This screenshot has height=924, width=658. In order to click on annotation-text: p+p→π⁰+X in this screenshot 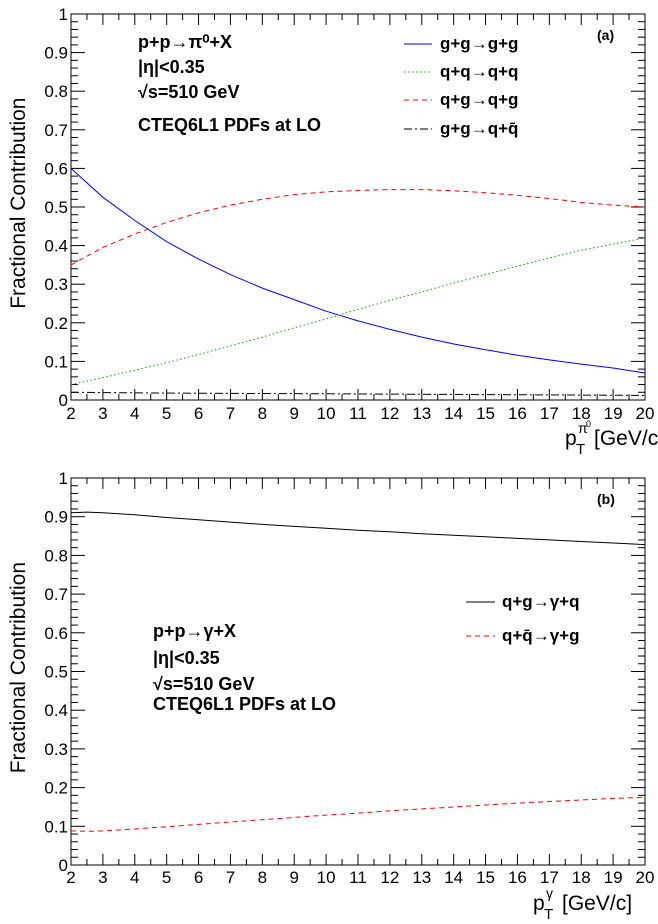, I will do `click(185, 42)`.